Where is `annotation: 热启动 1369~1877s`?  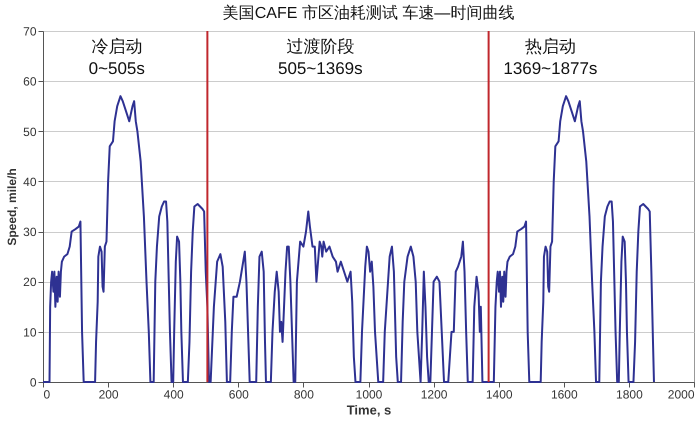
annotation: 热启动 1369~1877s is located at coordinates (550, 57).